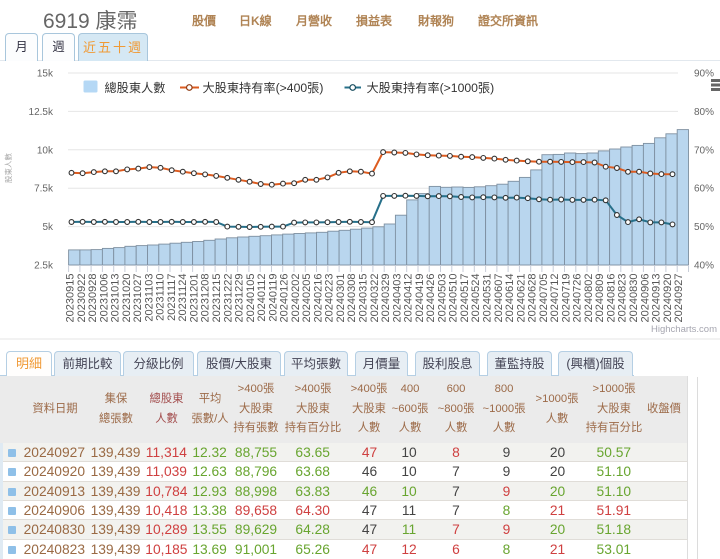  What do you see at coordinates (149, 298) in the screenshot?
I see `svg-text: 20231103` at bounding box center [149, 298].